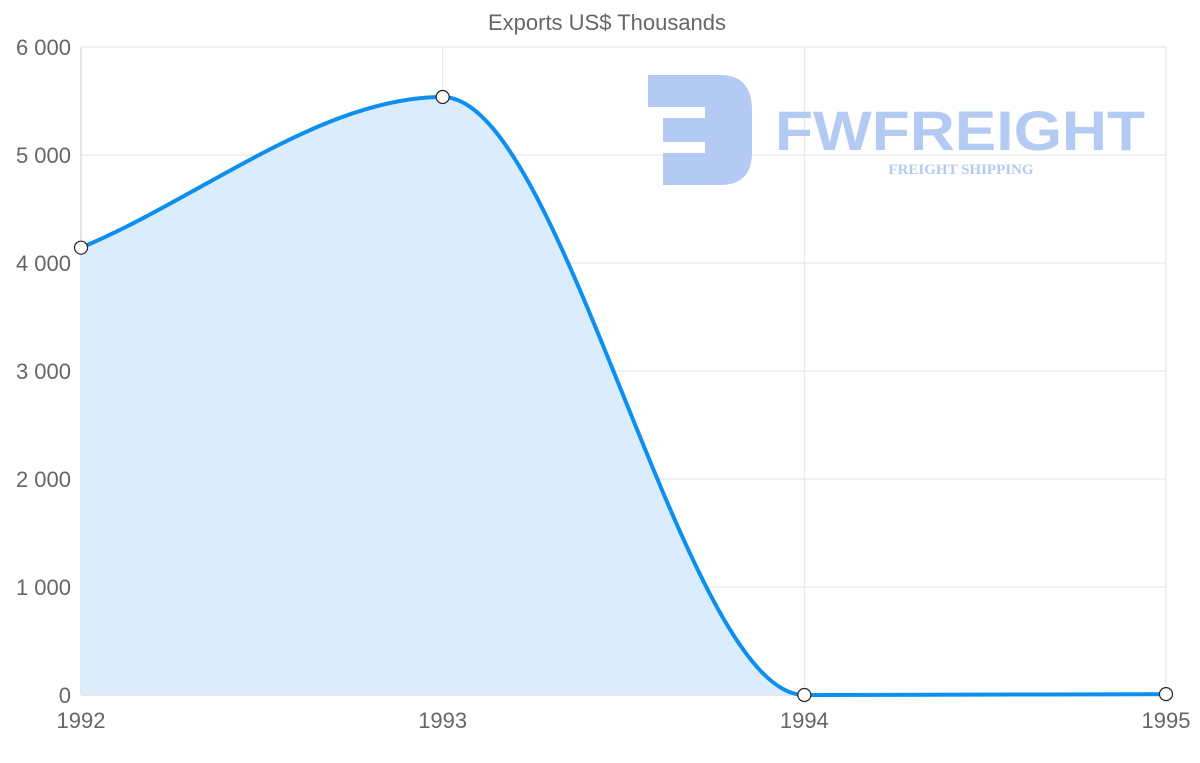  What do you see at coordinates (1166, 720) in the screenshot?
I see `x-tick-label: 1995` at bounding box center [1166, 720].